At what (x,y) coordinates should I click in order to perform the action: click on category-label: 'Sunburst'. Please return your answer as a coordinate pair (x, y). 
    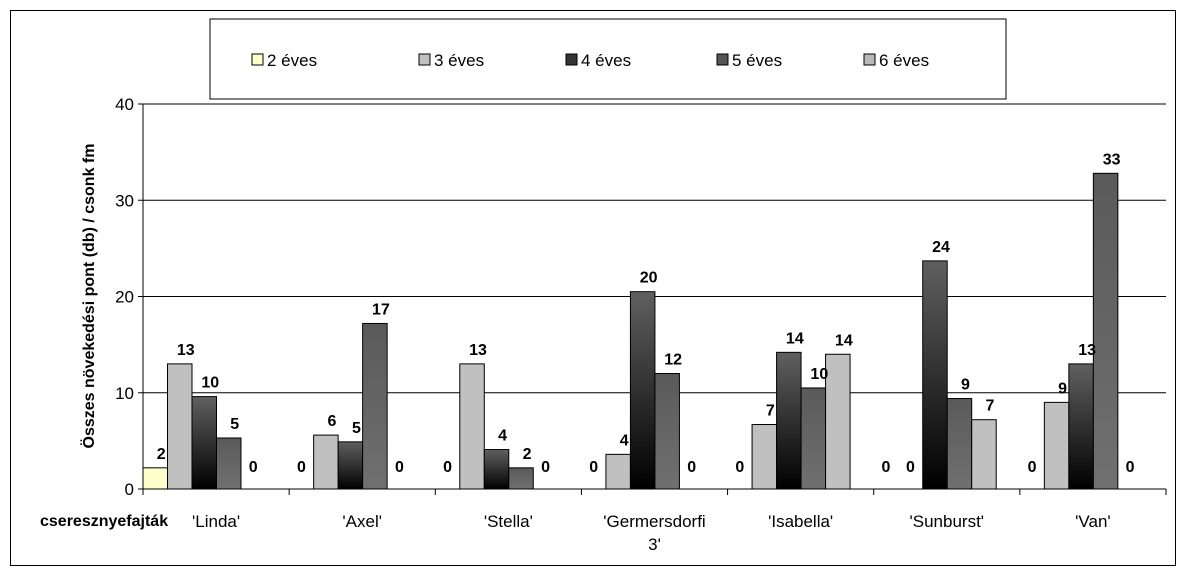
    Looking at the image, I should click on (947, 521).